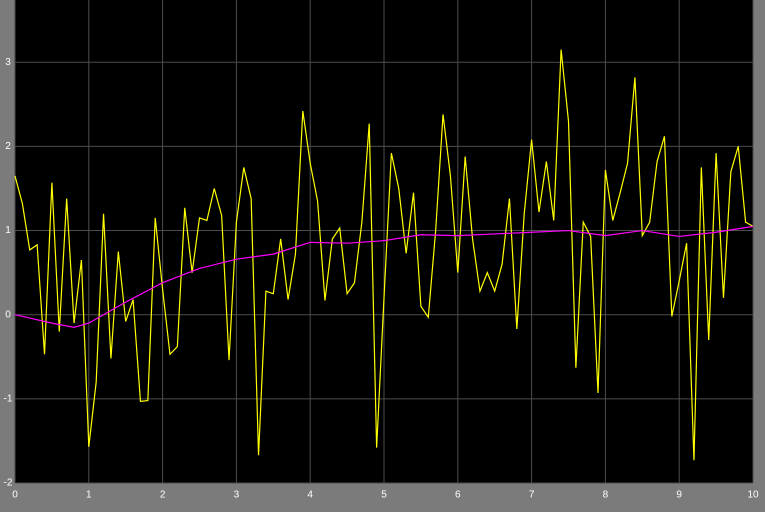  What do you see at coordinates (15, 495) in the screenshot?
I see `x-tick-label: 0` at bounding box center [15, 495].